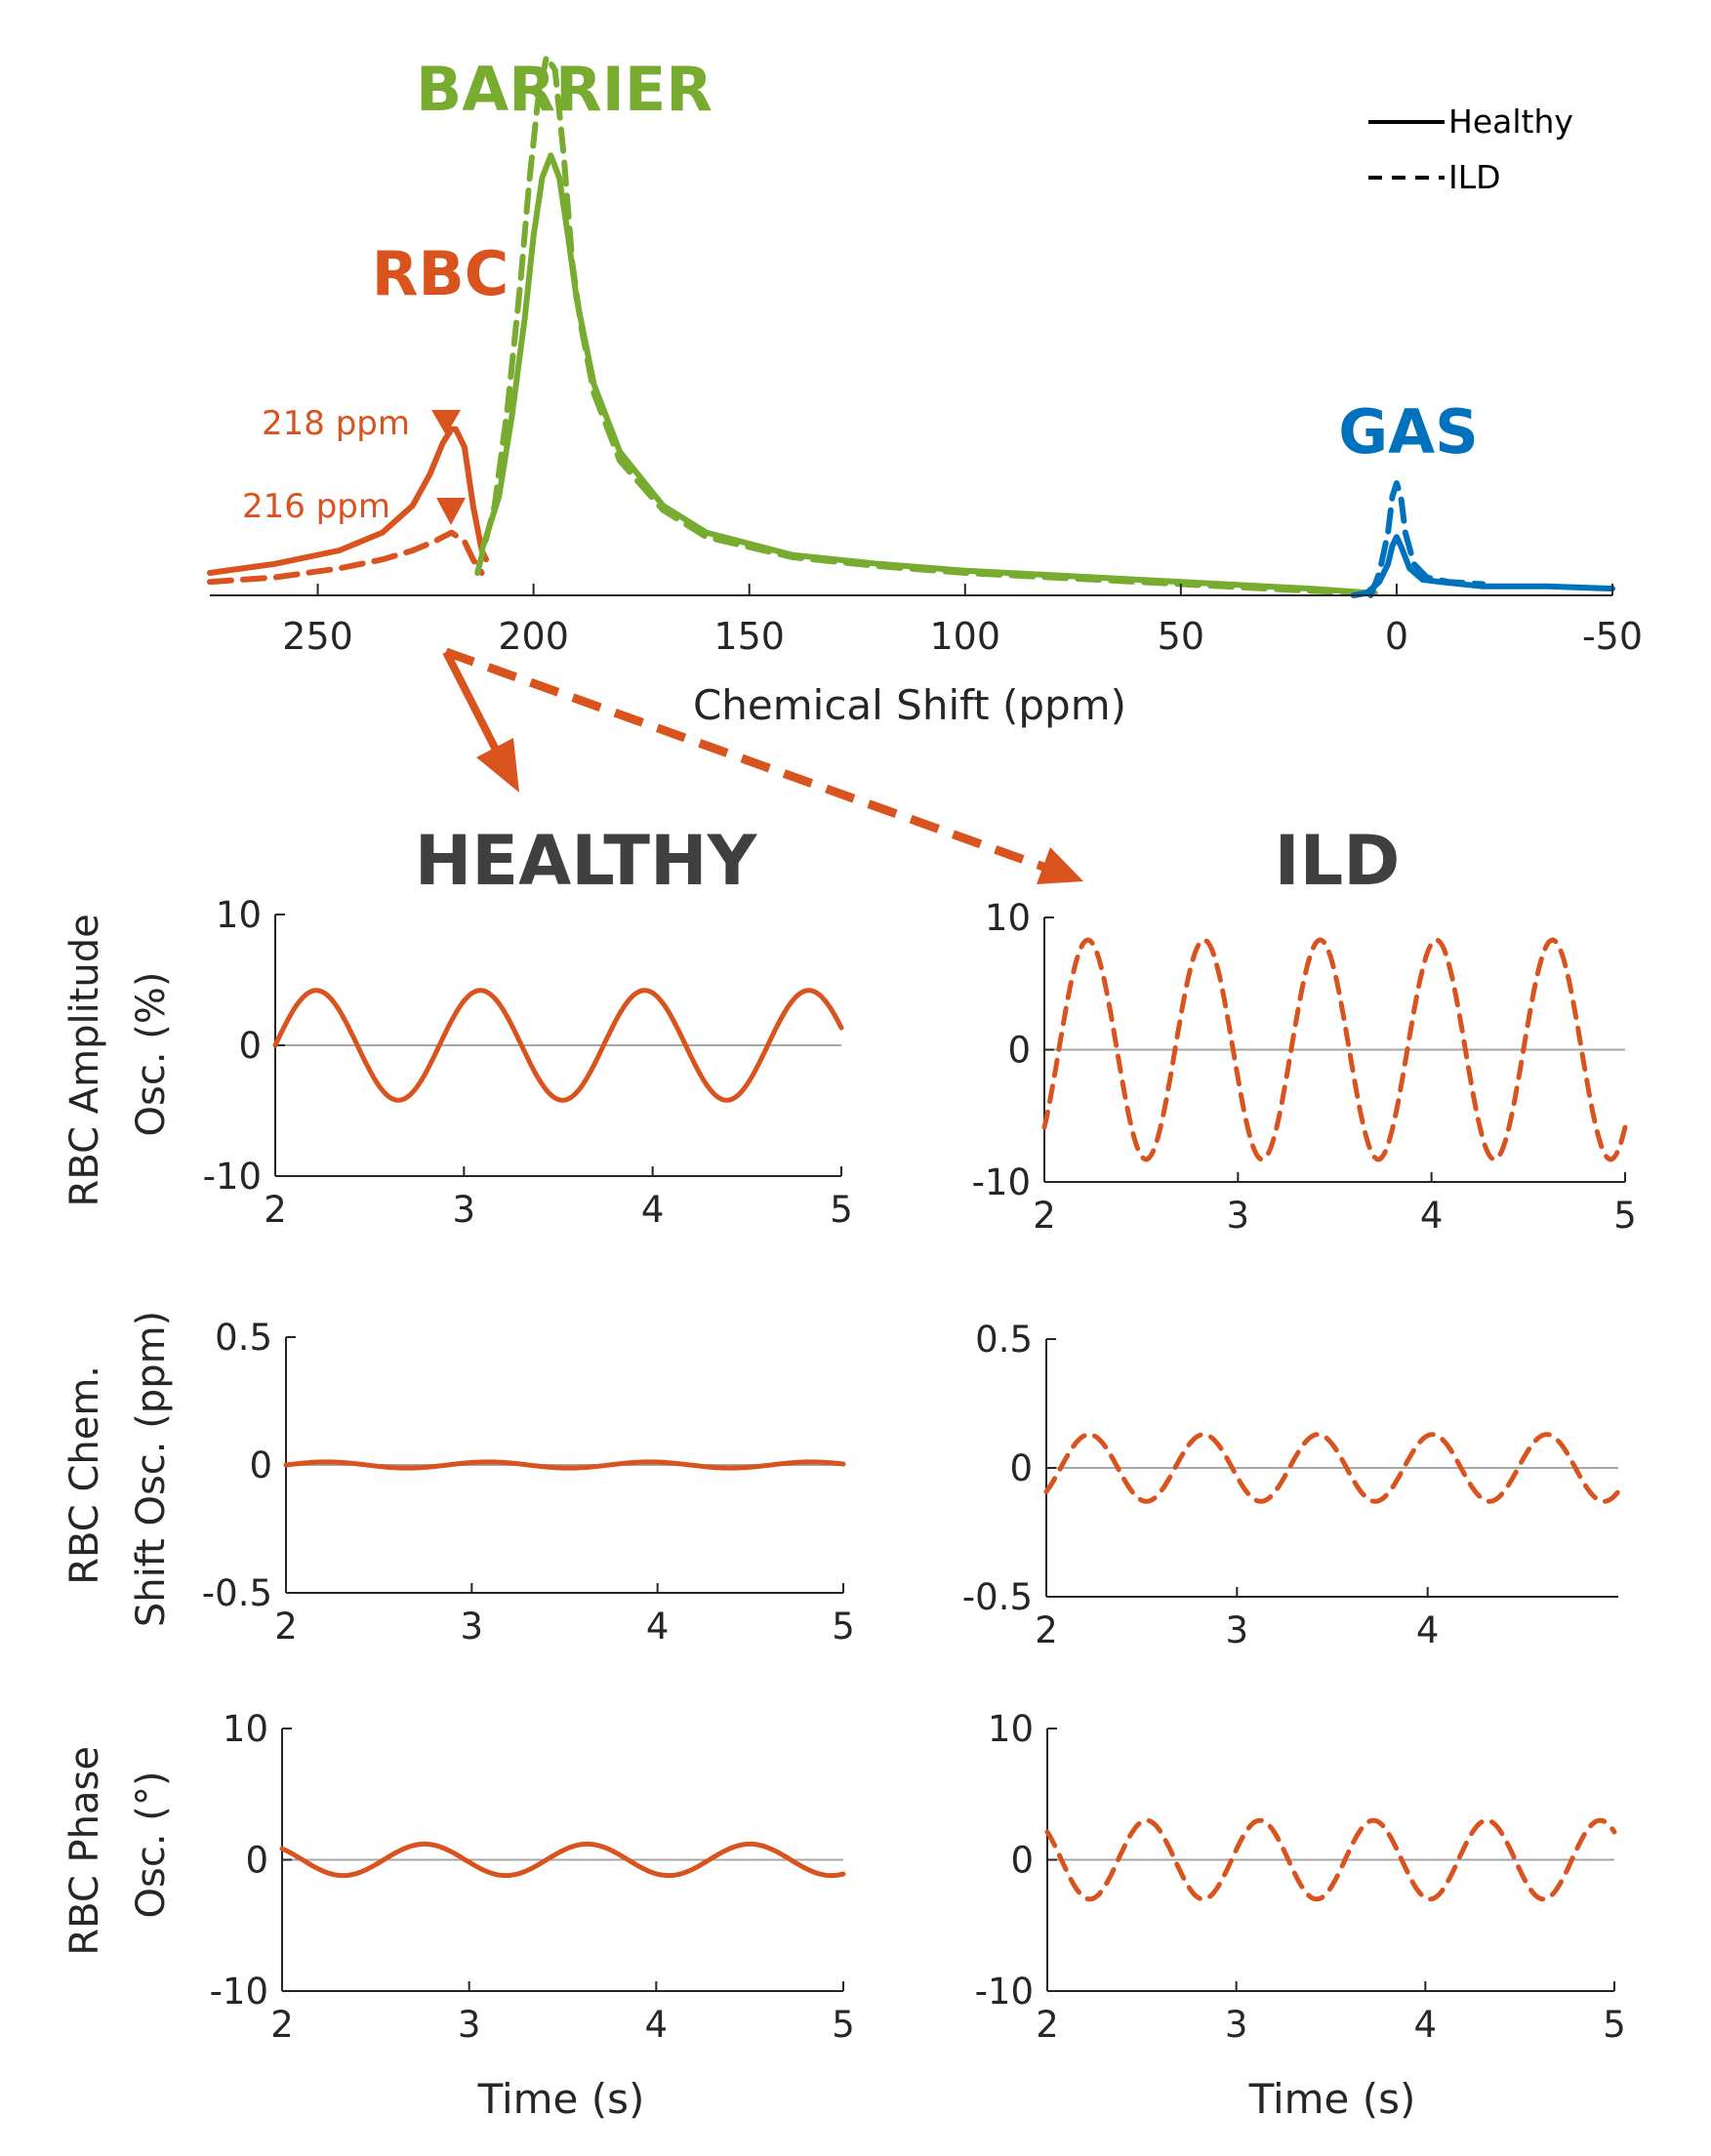  What do you see at coordinates (528, 1482) in the screenshot?
I see `panel-healthy-chemshift: 0.5 0 -0.52 3 4 5` at bounding box center [528, 1482].